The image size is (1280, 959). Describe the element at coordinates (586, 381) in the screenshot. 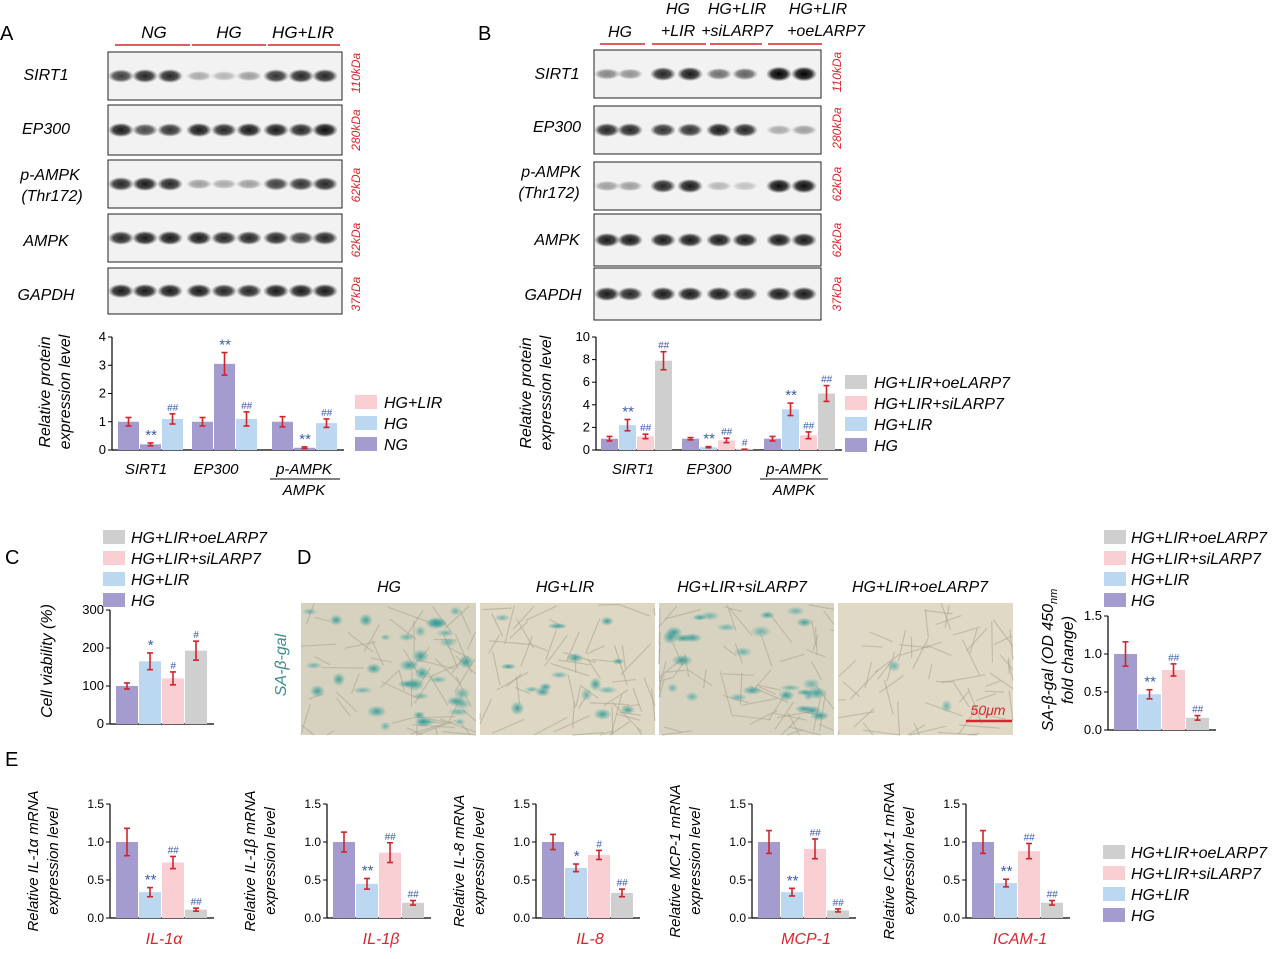

I see `y-tick-label: 6` at that location.